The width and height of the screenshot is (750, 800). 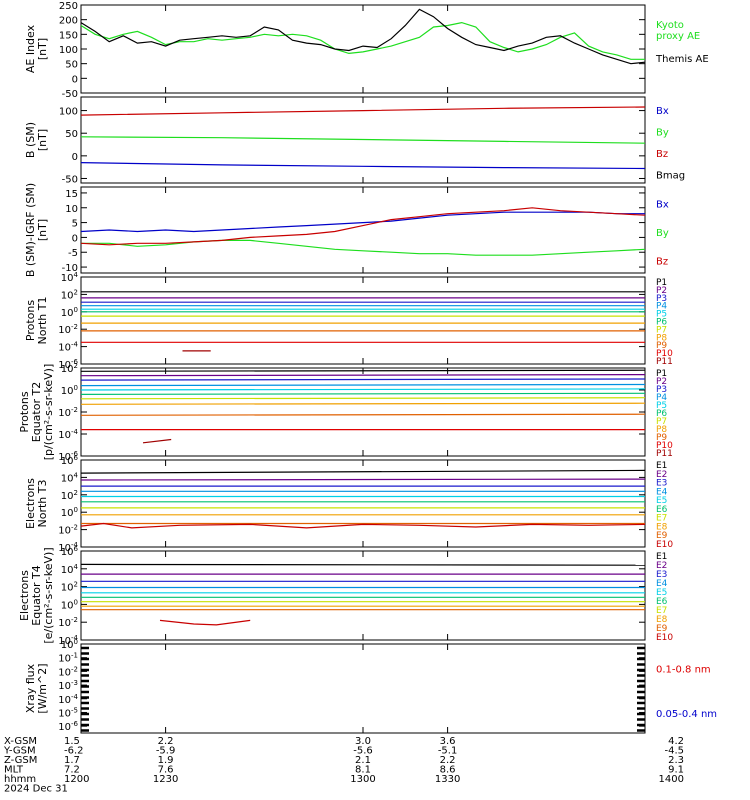 I want to click on series-line-p9, so click(x=363, y=414).